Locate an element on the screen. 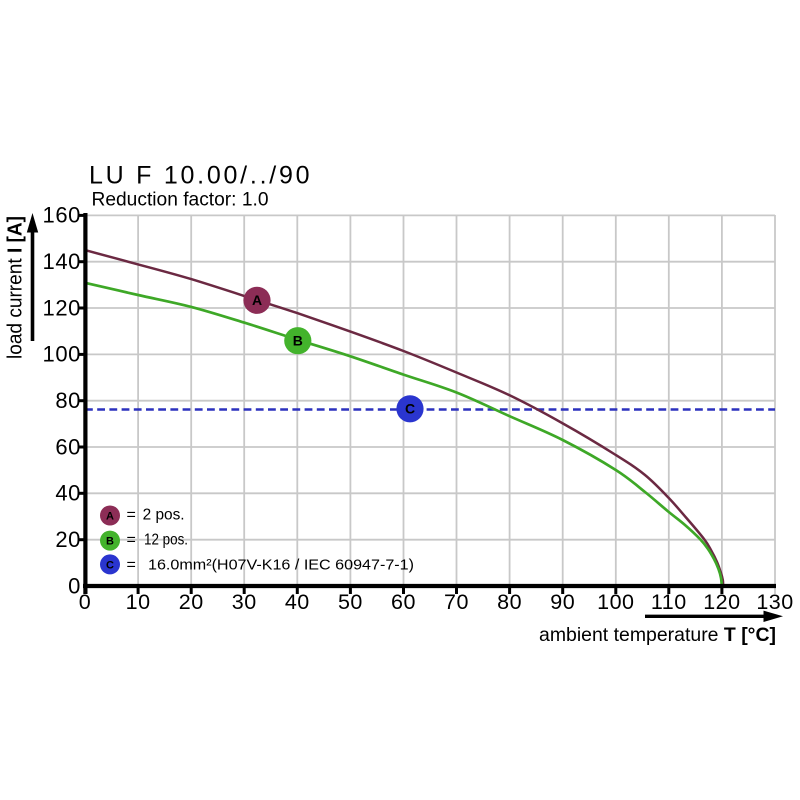  svg-text: ambient temperature T [°C] is located at coordinates (657, 635).